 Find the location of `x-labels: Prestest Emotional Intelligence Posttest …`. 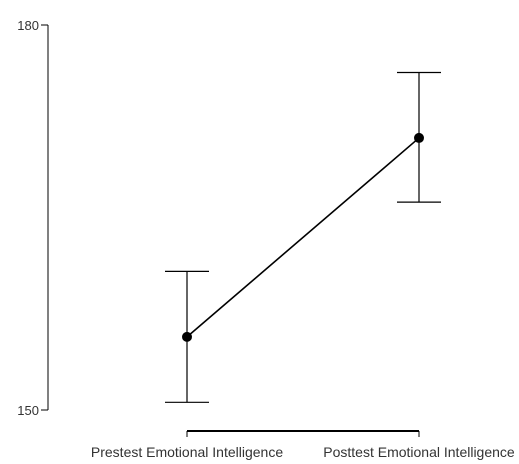

x-labels: Prestest Emotional Intelligence Posttest … is located at coordinates (303, 445).